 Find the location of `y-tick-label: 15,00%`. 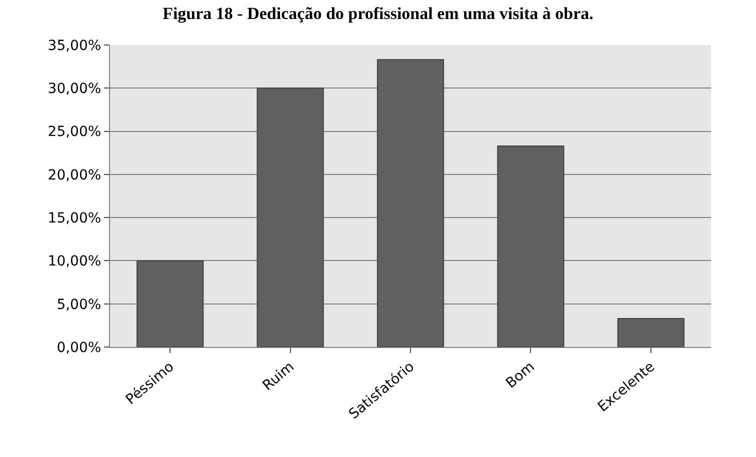

y-tick-label: 15,00% is located at coordinates (75, 218).